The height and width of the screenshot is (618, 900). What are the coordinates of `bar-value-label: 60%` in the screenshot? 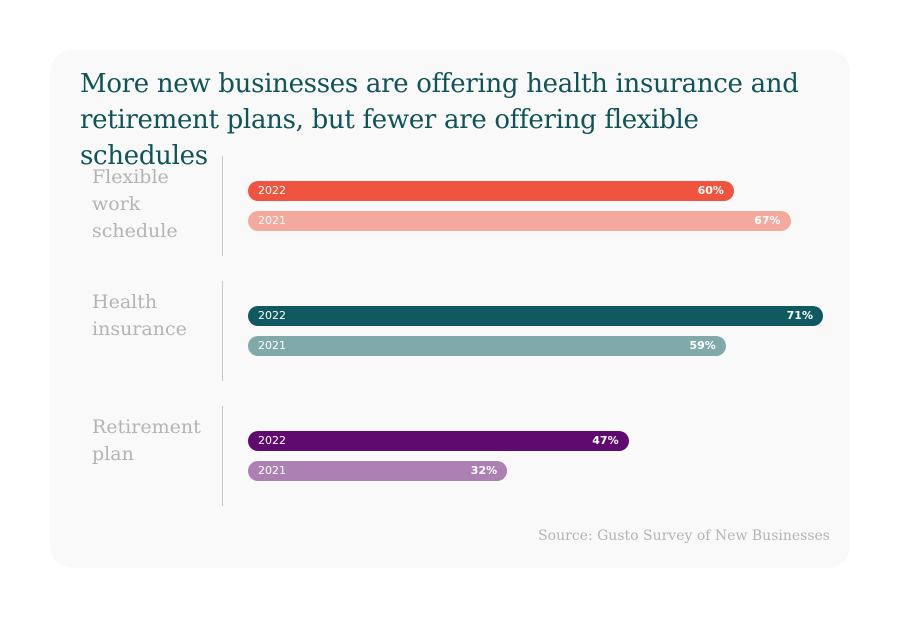 It's located at (710, 190).